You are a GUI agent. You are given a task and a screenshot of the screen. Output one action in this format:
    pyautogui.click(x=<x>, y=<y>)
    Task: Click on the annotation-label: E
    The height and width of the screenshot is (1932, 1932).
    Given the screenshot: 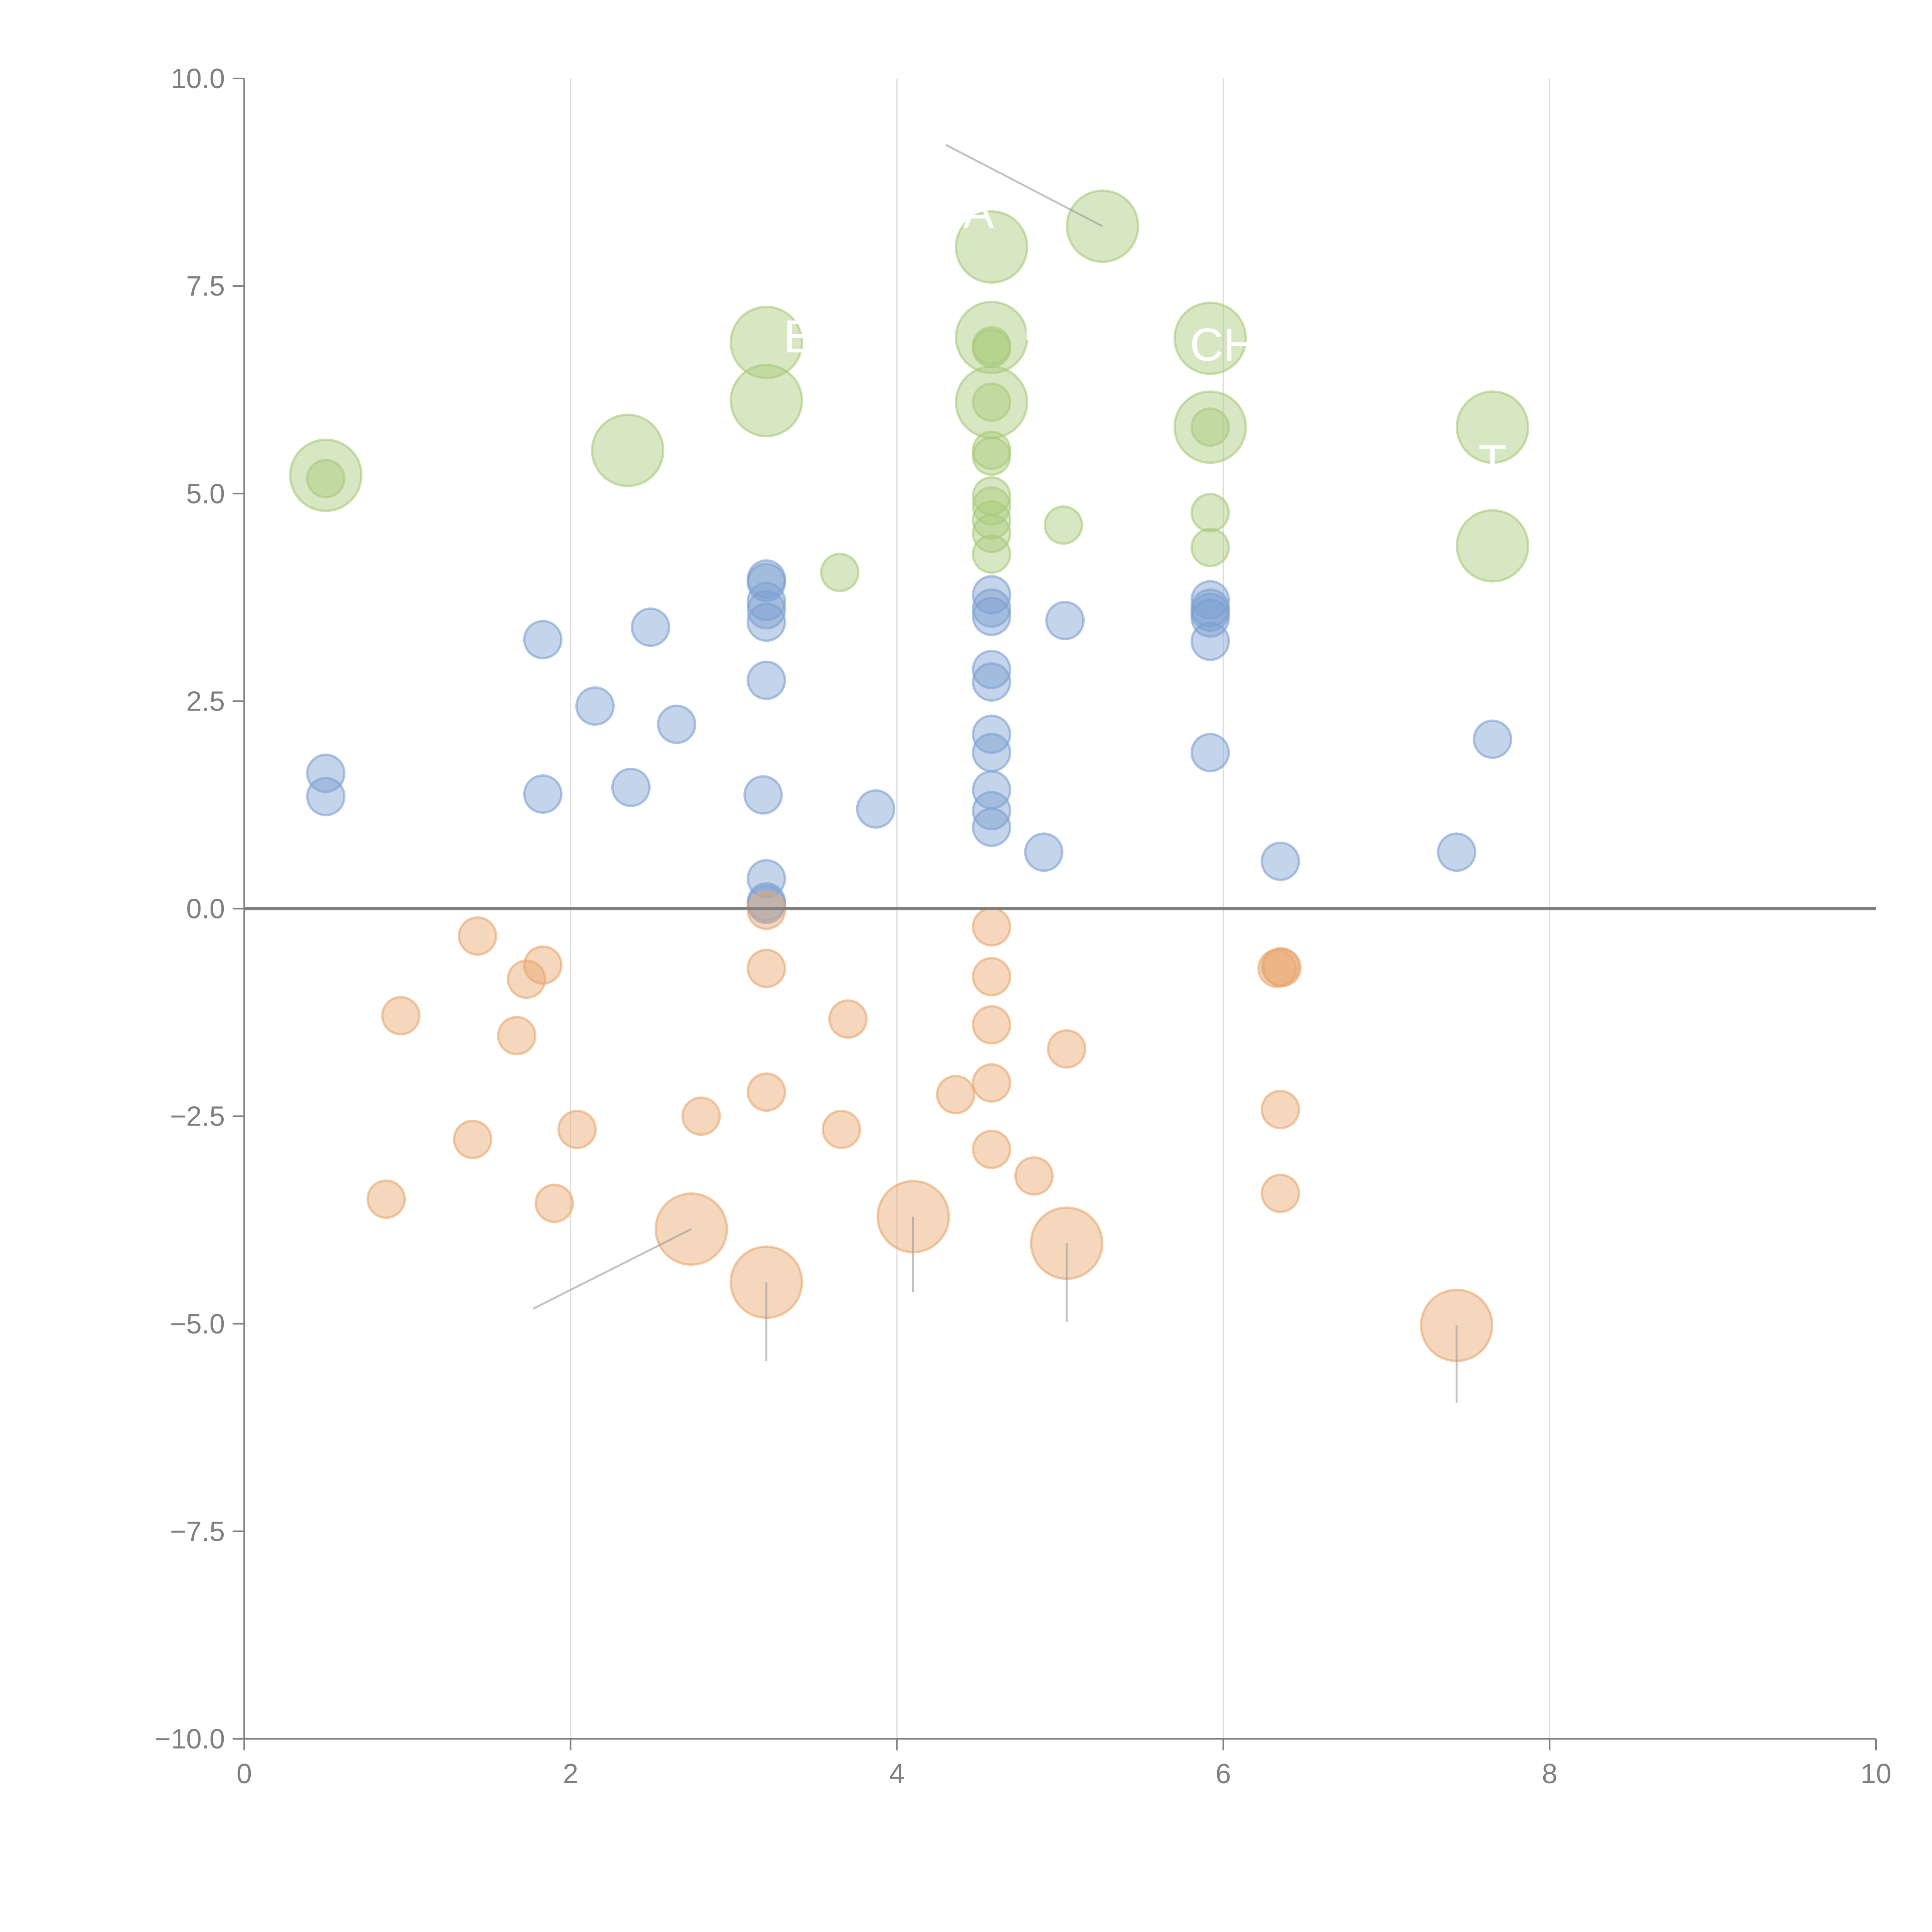 What is the action you would take?
    pyautogui.click(x=800, y=337)
    